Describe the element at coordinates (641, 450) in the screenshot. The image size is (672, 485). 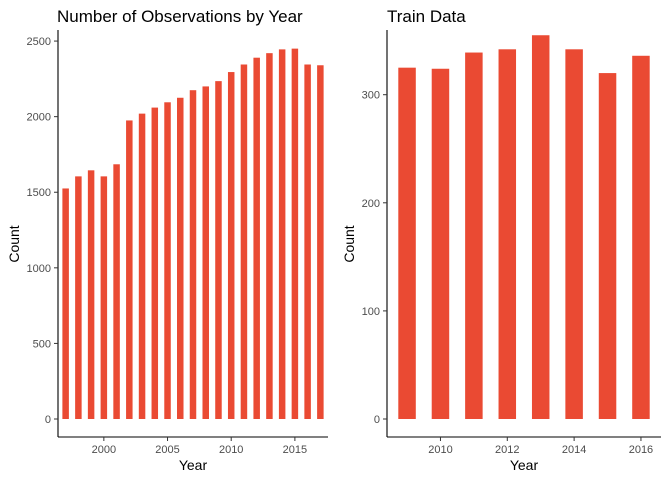
I see `x-tick-label: 2016` at that location.